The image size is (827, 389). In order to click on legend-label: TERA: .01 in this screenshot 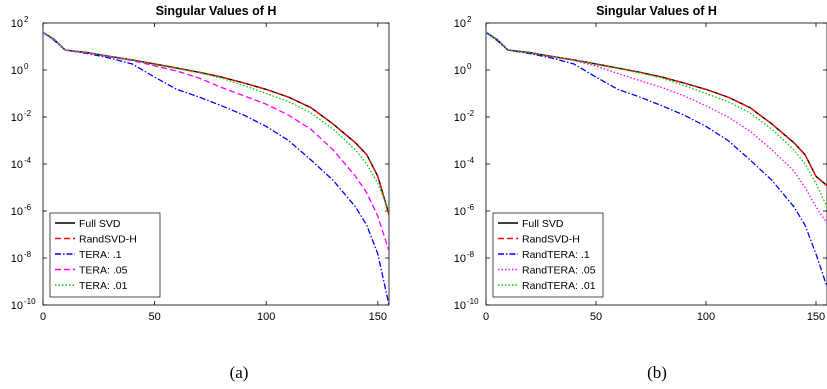, I will do `click(103, 286)`.